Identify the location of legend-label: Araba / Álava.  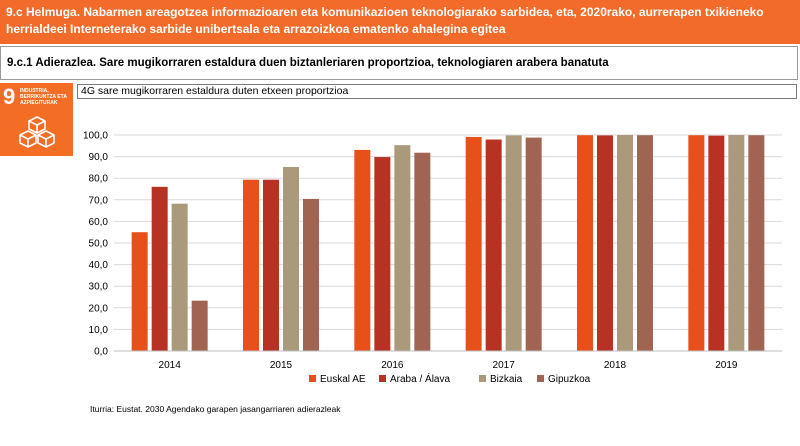
(420, 378).